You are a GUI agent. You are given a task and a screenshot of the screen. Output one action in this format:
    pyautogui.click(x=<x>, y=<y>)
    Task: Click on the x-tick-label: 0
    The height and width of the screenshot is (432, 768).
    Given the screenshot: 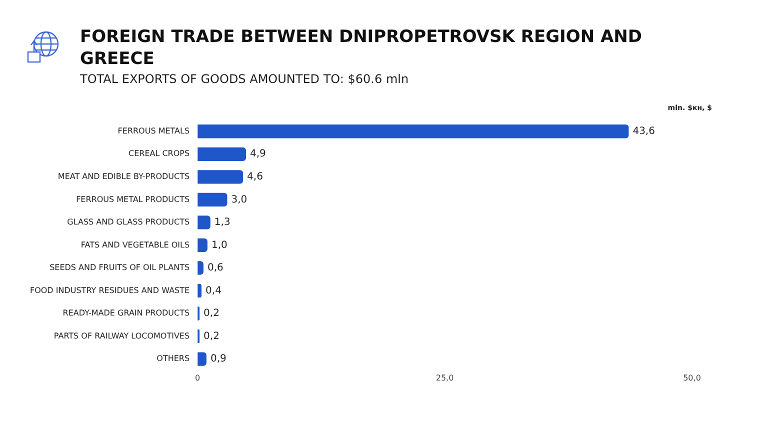 What is the action you would take?
    pyautogui.click(x=197, y=377)
    